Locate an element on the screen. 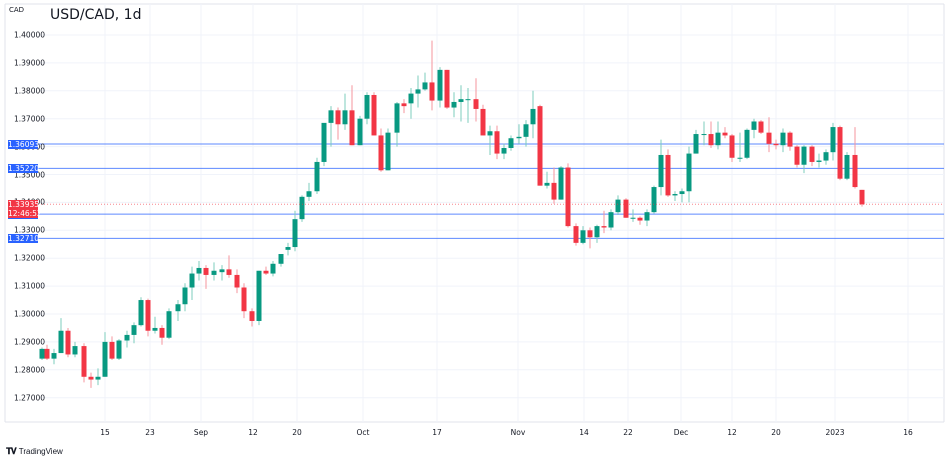 This screenshot has height=459, width=949. horizontal-line-price-tag: 1.36093 is located at coordinates (24, 144).